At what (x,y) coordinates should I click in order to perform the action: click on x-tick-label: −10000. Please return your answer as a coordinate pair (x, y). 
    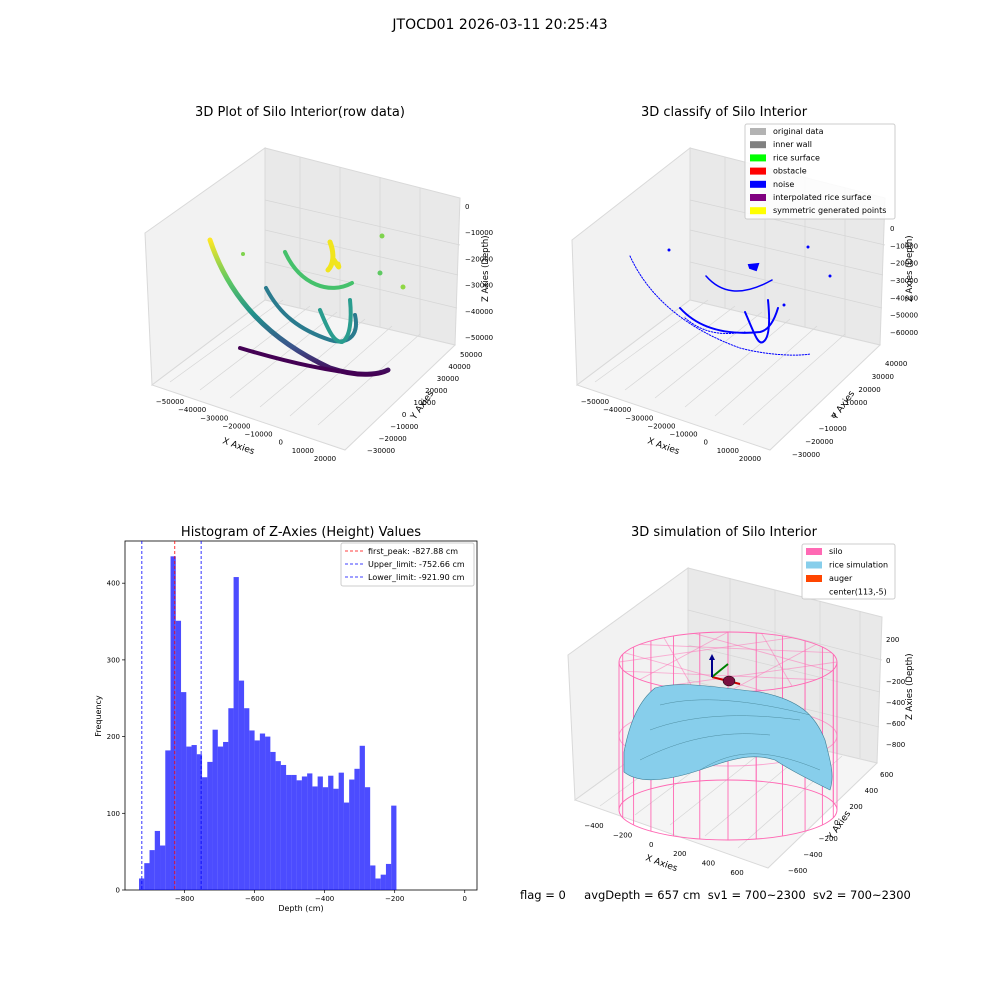
    Looking at the image, I should click on (684, 435).